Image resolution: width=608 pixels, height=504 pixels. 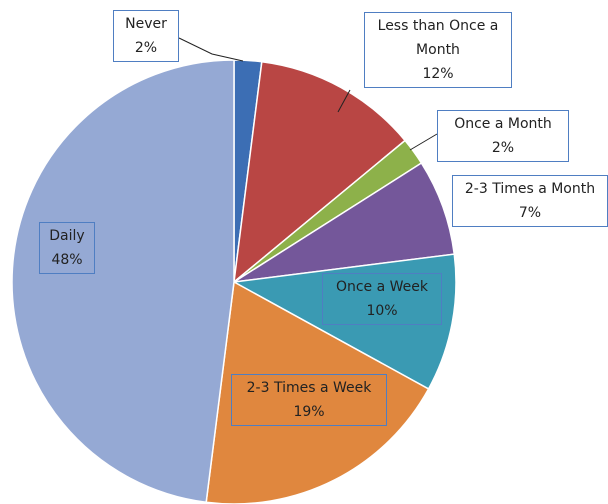 What do you see at coordinates (146, 24) in the screenshot?
I see `category-label: Never` at bounding box center [146, 24].